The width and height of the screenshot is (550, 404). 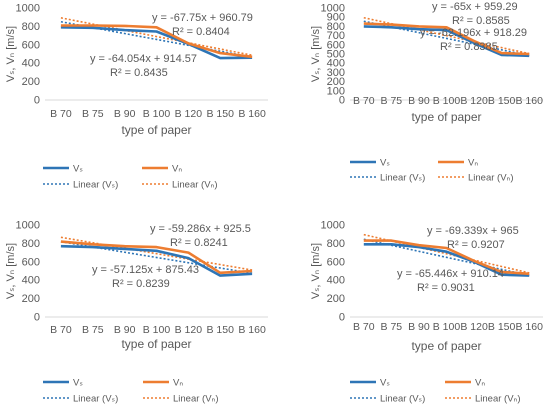 What do you see at coordinates (145, 270) in the screenshot?
I see `trendline-equation: y = -57.125x + 875.43` at bounding box center [145, 270].